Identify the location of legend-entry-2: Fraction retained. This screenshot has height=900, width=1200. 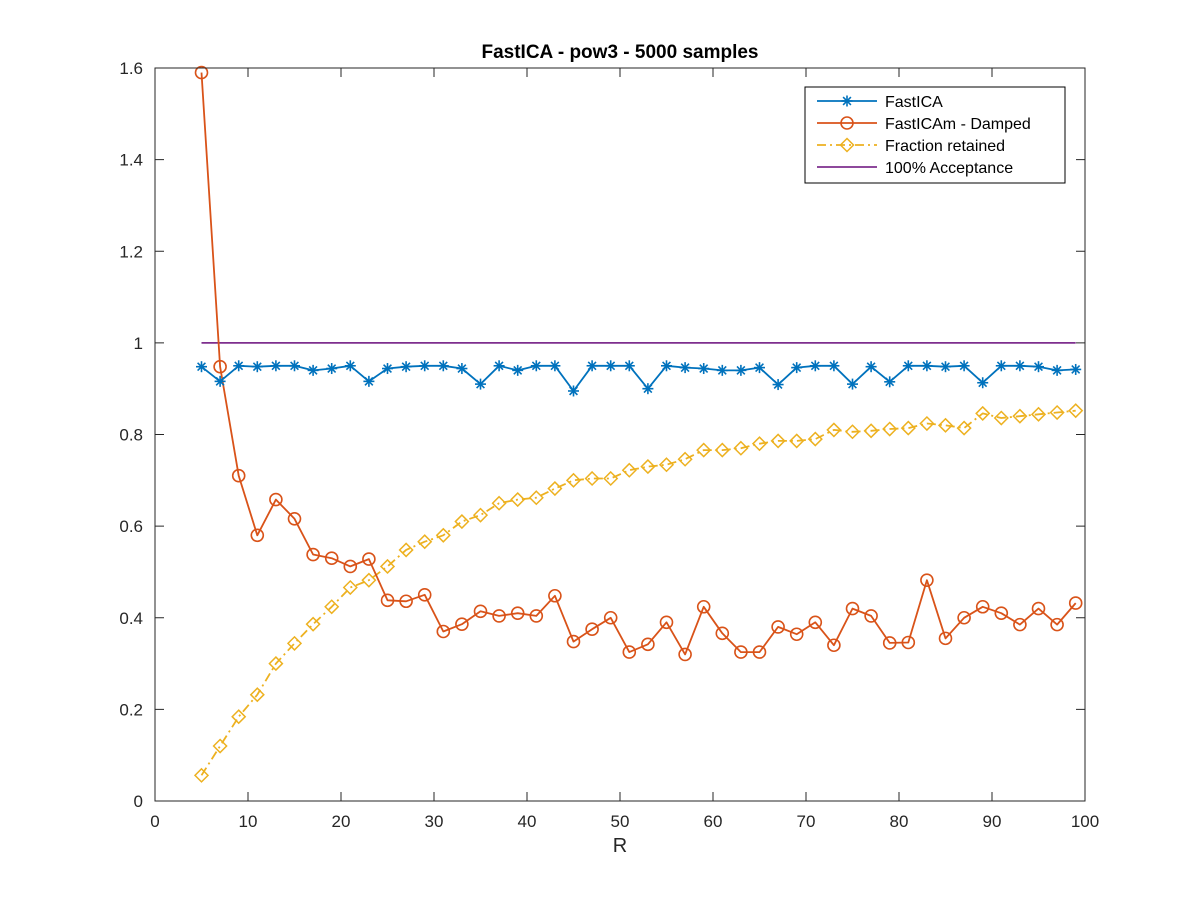
(911, 146).